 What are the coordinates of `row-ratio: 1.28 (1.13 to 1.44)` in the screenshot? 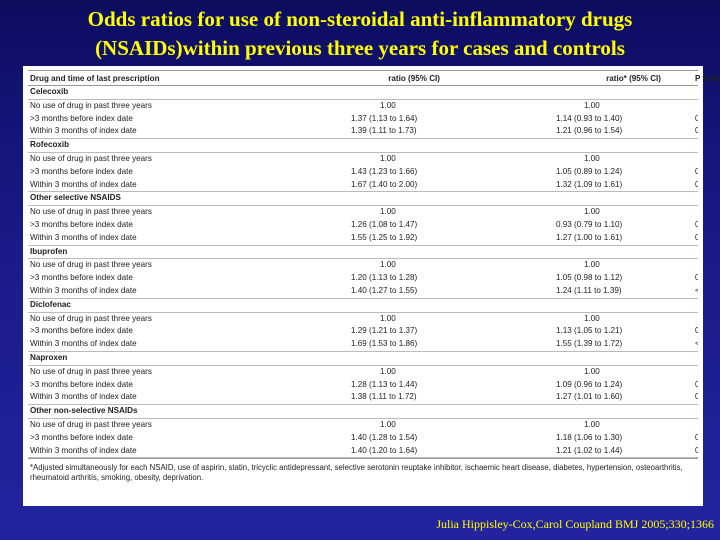 It's located at (384, 384).